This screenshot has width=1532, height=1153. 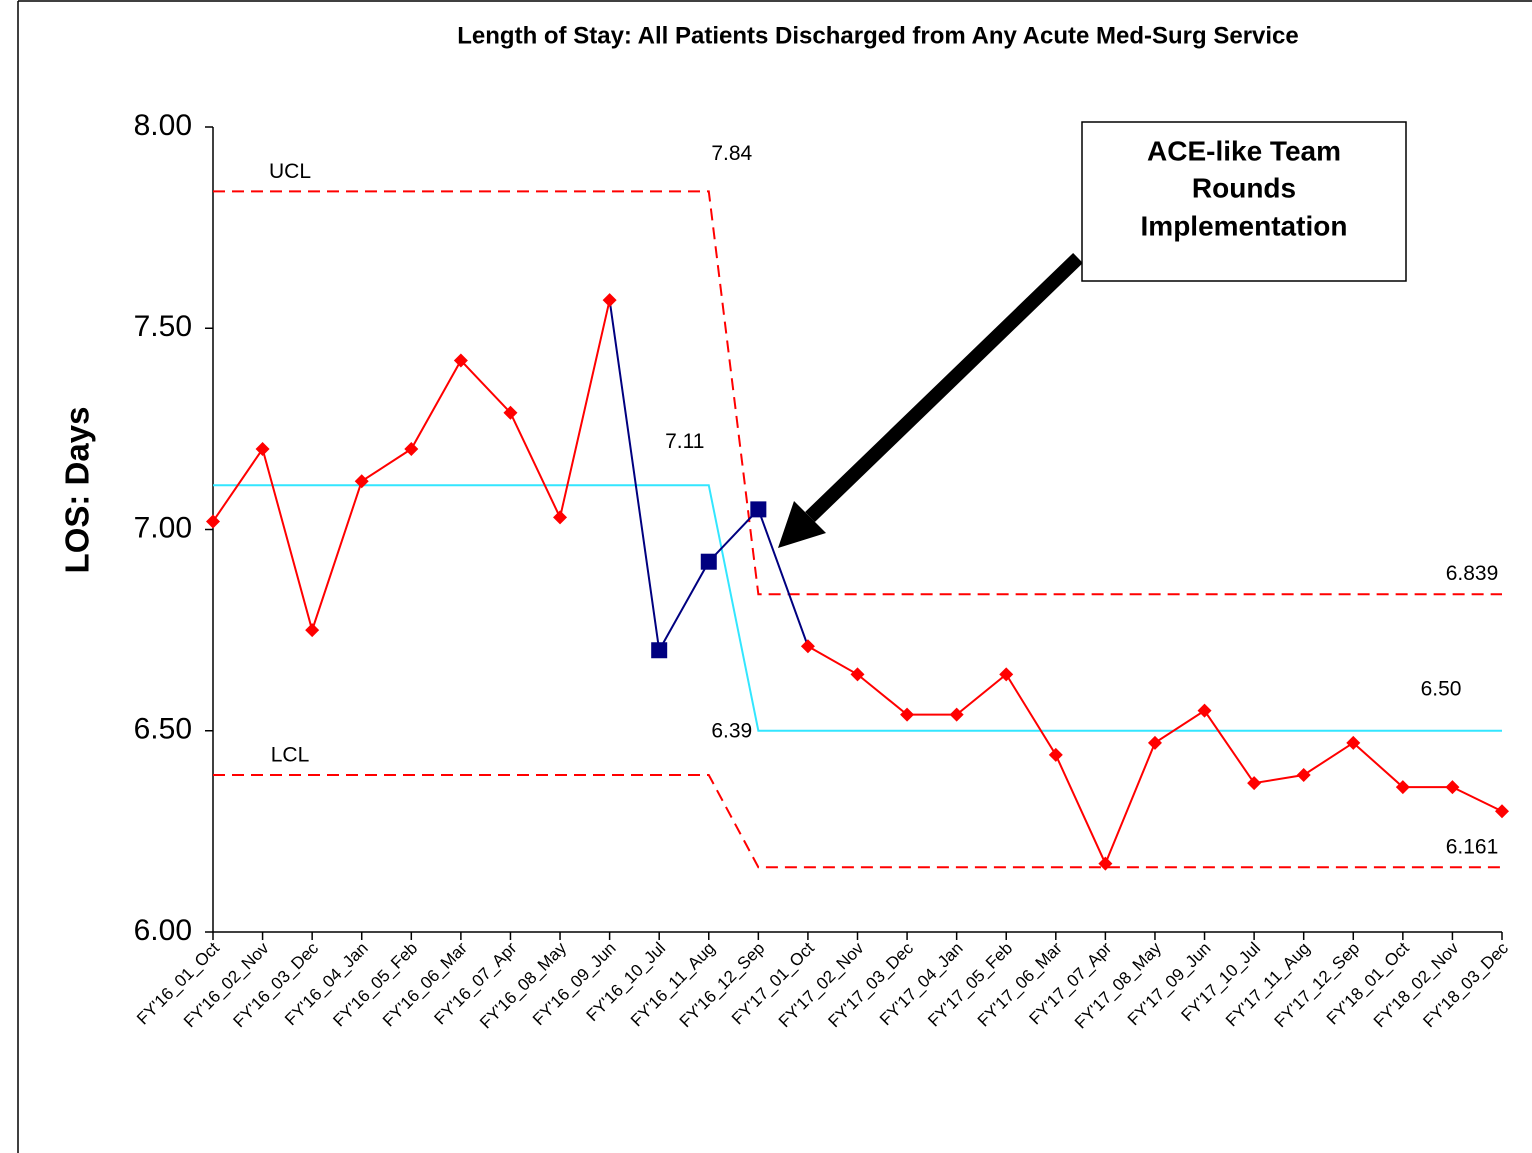 I want to click on x-tick-label: FY'18_03_Dec, so click(x=1465, y=984).